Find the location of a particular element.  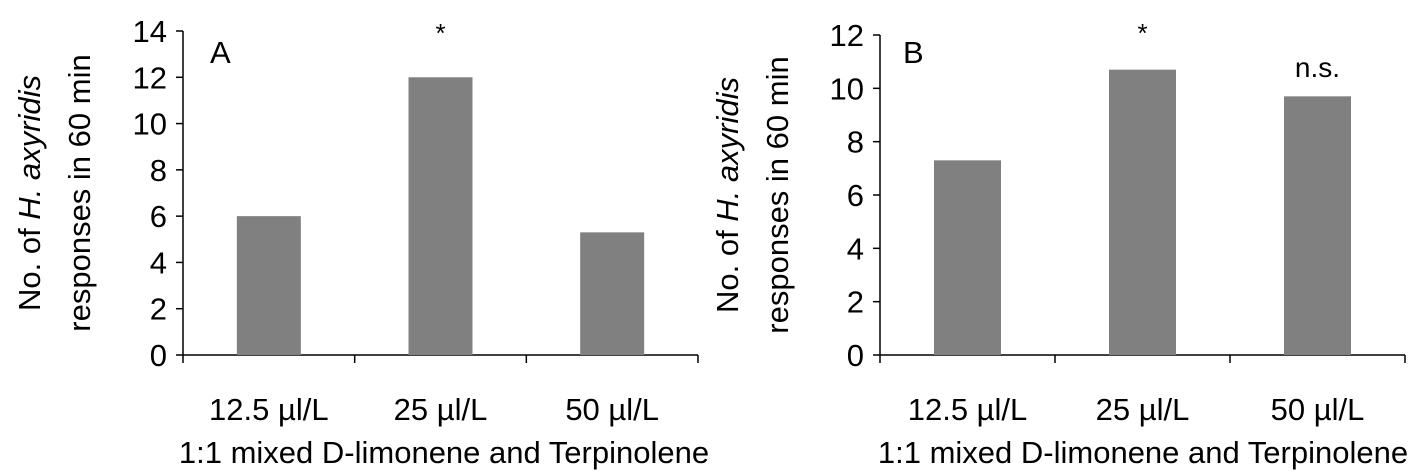

significance-ns-label: n.s. is located at coordinates (1317, 67).